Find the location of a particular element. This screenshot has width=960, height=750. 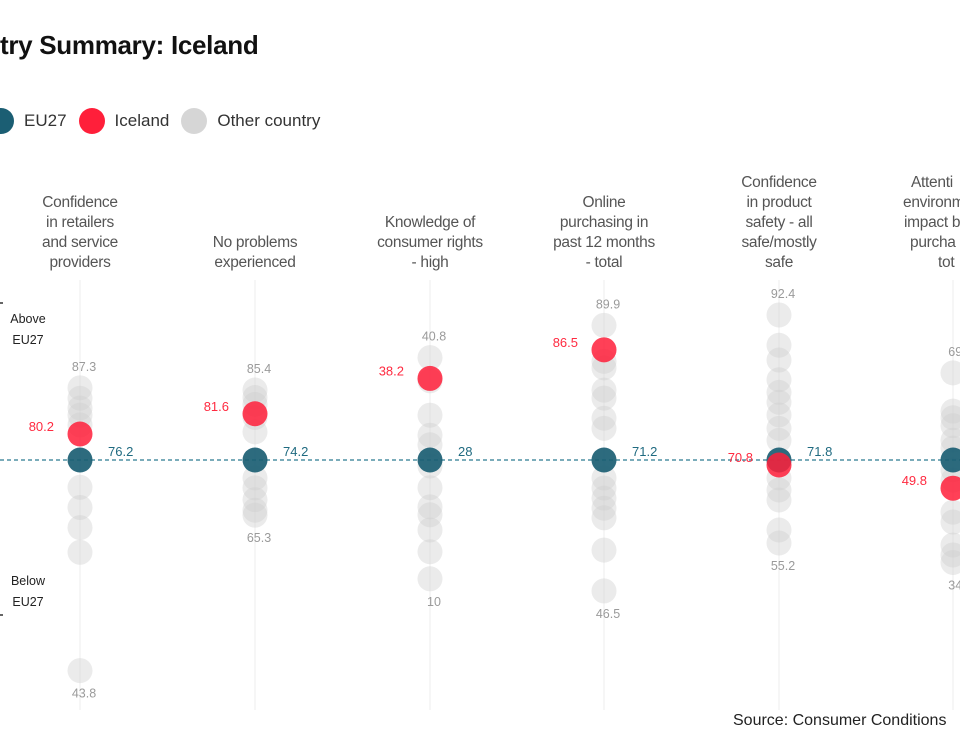

eu27-value-label: 74.2 is located at coordinates (295, 451).